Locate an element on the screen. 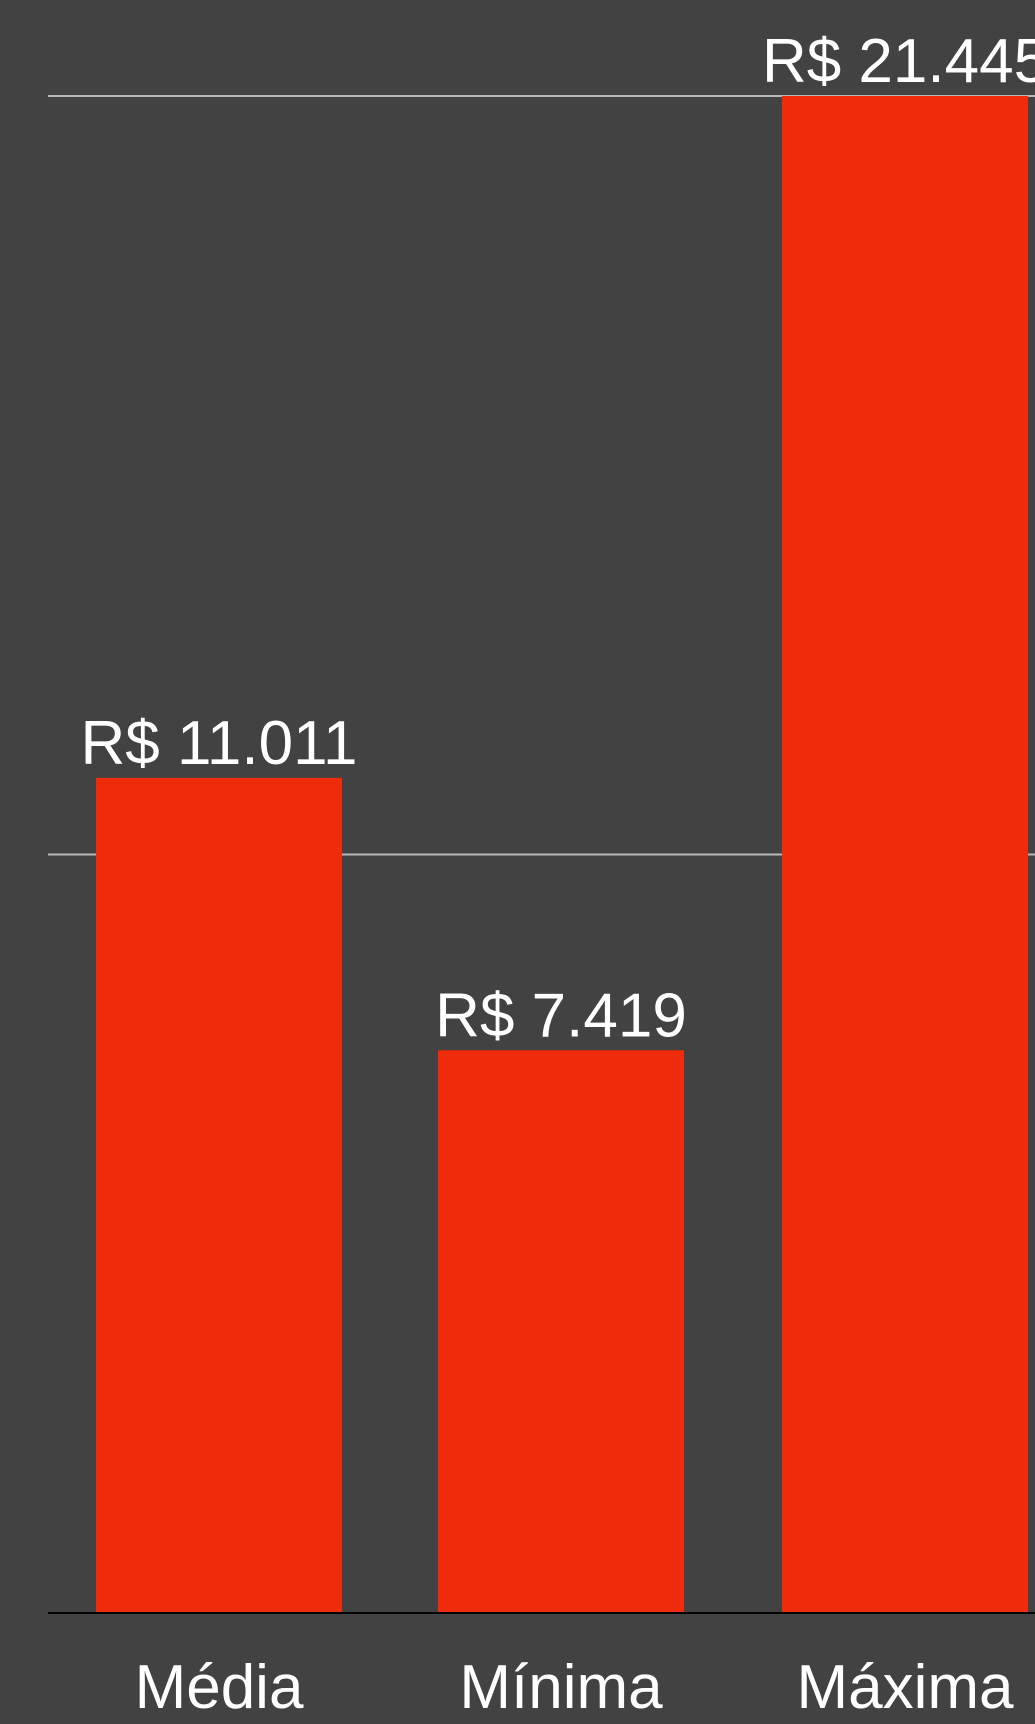  x-tick-label: Máxima is located at coordinates (905, 1687).